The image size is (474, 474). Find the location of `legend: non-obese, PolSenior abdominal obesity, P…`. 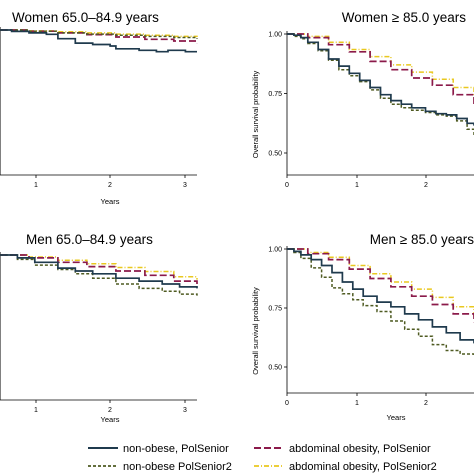

legend: non-obese, PolSenior abdominal obesity, P… is located at coordinates (262, 458).